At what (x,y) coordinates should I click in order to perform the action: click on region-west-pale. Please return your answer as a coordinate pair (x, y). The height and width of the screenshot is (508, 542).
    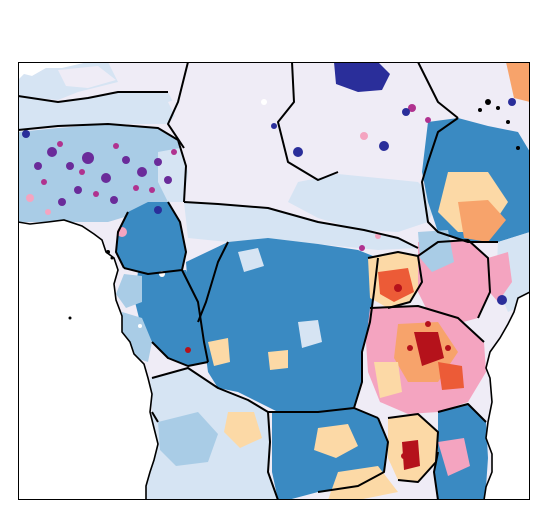
    Looking at the image, I should click on (87, 77).